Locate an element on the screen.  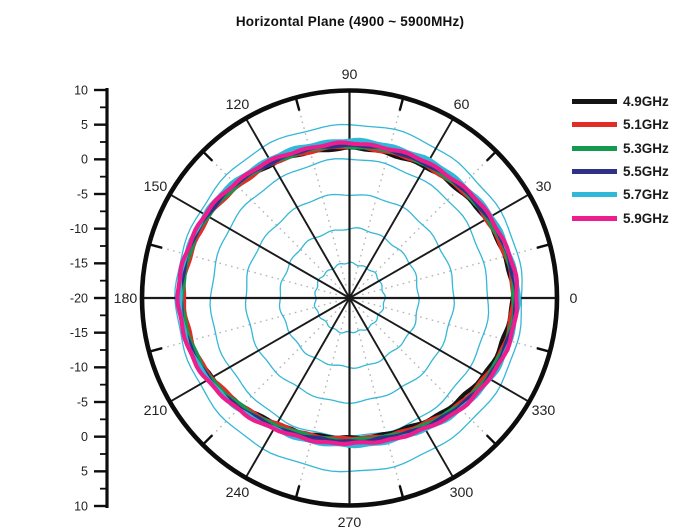
legend-swatch-5-9ghz is located at coordinates (594, 218).